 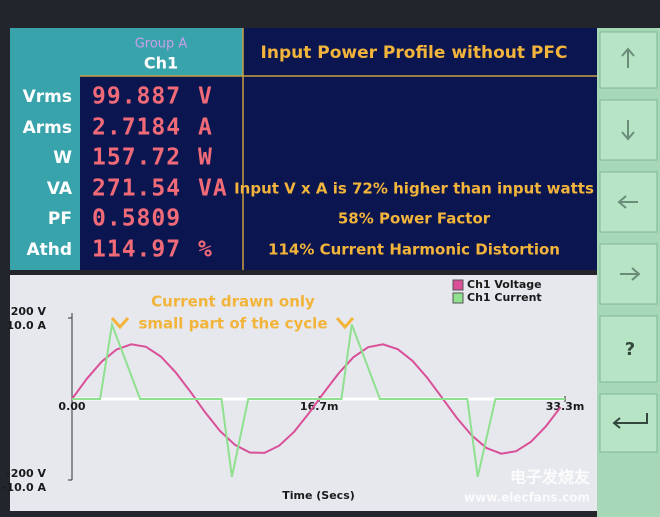 I want to click on help-label: ?, so click(x=630, y=349).